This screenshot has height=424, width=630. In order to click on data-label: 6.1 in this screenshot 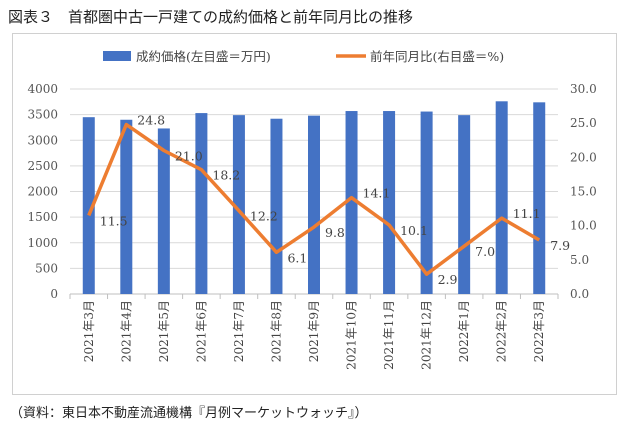, I will do `click(297, 257)`.